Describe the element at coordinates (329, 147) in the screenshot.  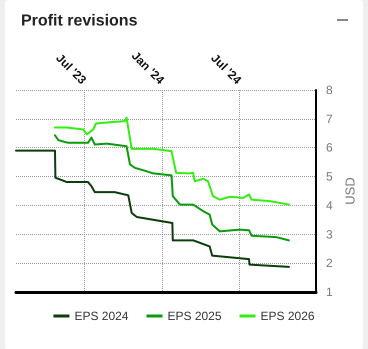
I see `y-tick-label: 6` at that location.